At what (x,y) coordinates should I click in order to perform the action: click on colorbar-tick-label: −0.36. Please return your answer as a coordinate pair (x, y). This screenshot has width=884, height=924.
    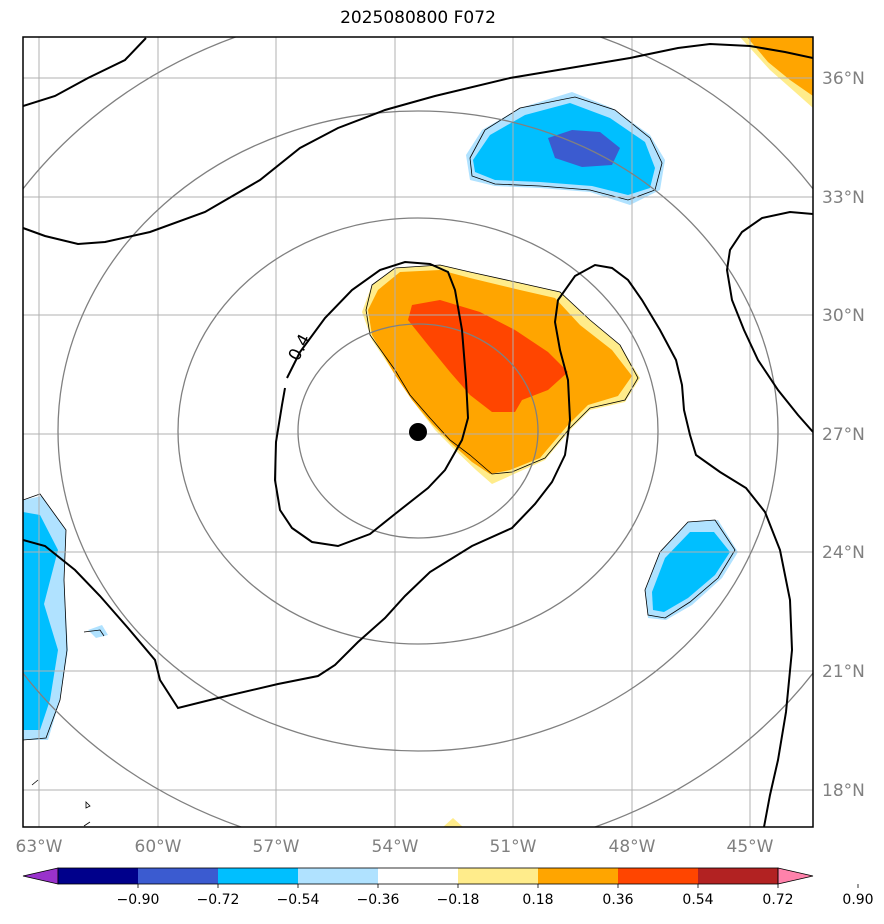
    Looking at the image, I should click on (378, 900).